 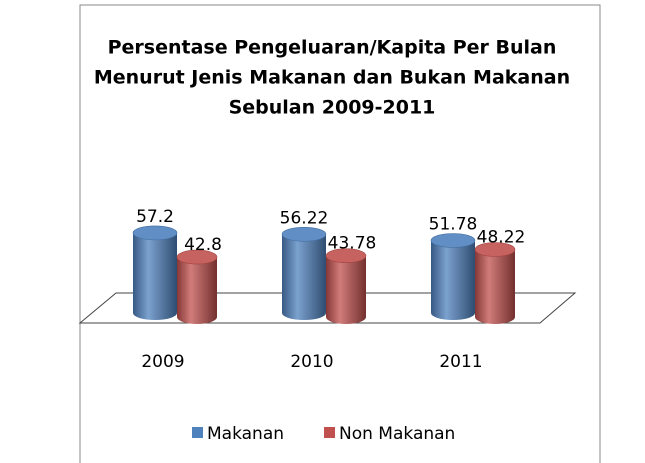 I want to click on chart-title: Persentase Pengeluaran/Kapita Per Bulan, so click(x=332, y=48).